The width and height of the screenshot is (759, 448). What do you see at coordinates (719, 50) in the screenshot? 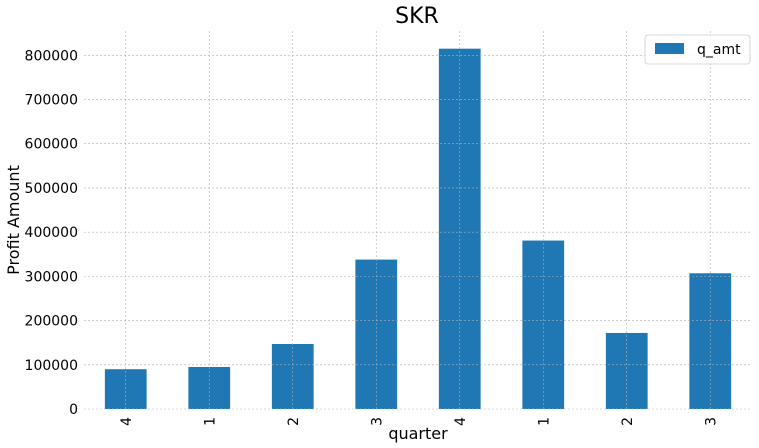
I see `legend-label: q_amt` at bounding box center [719, 50].